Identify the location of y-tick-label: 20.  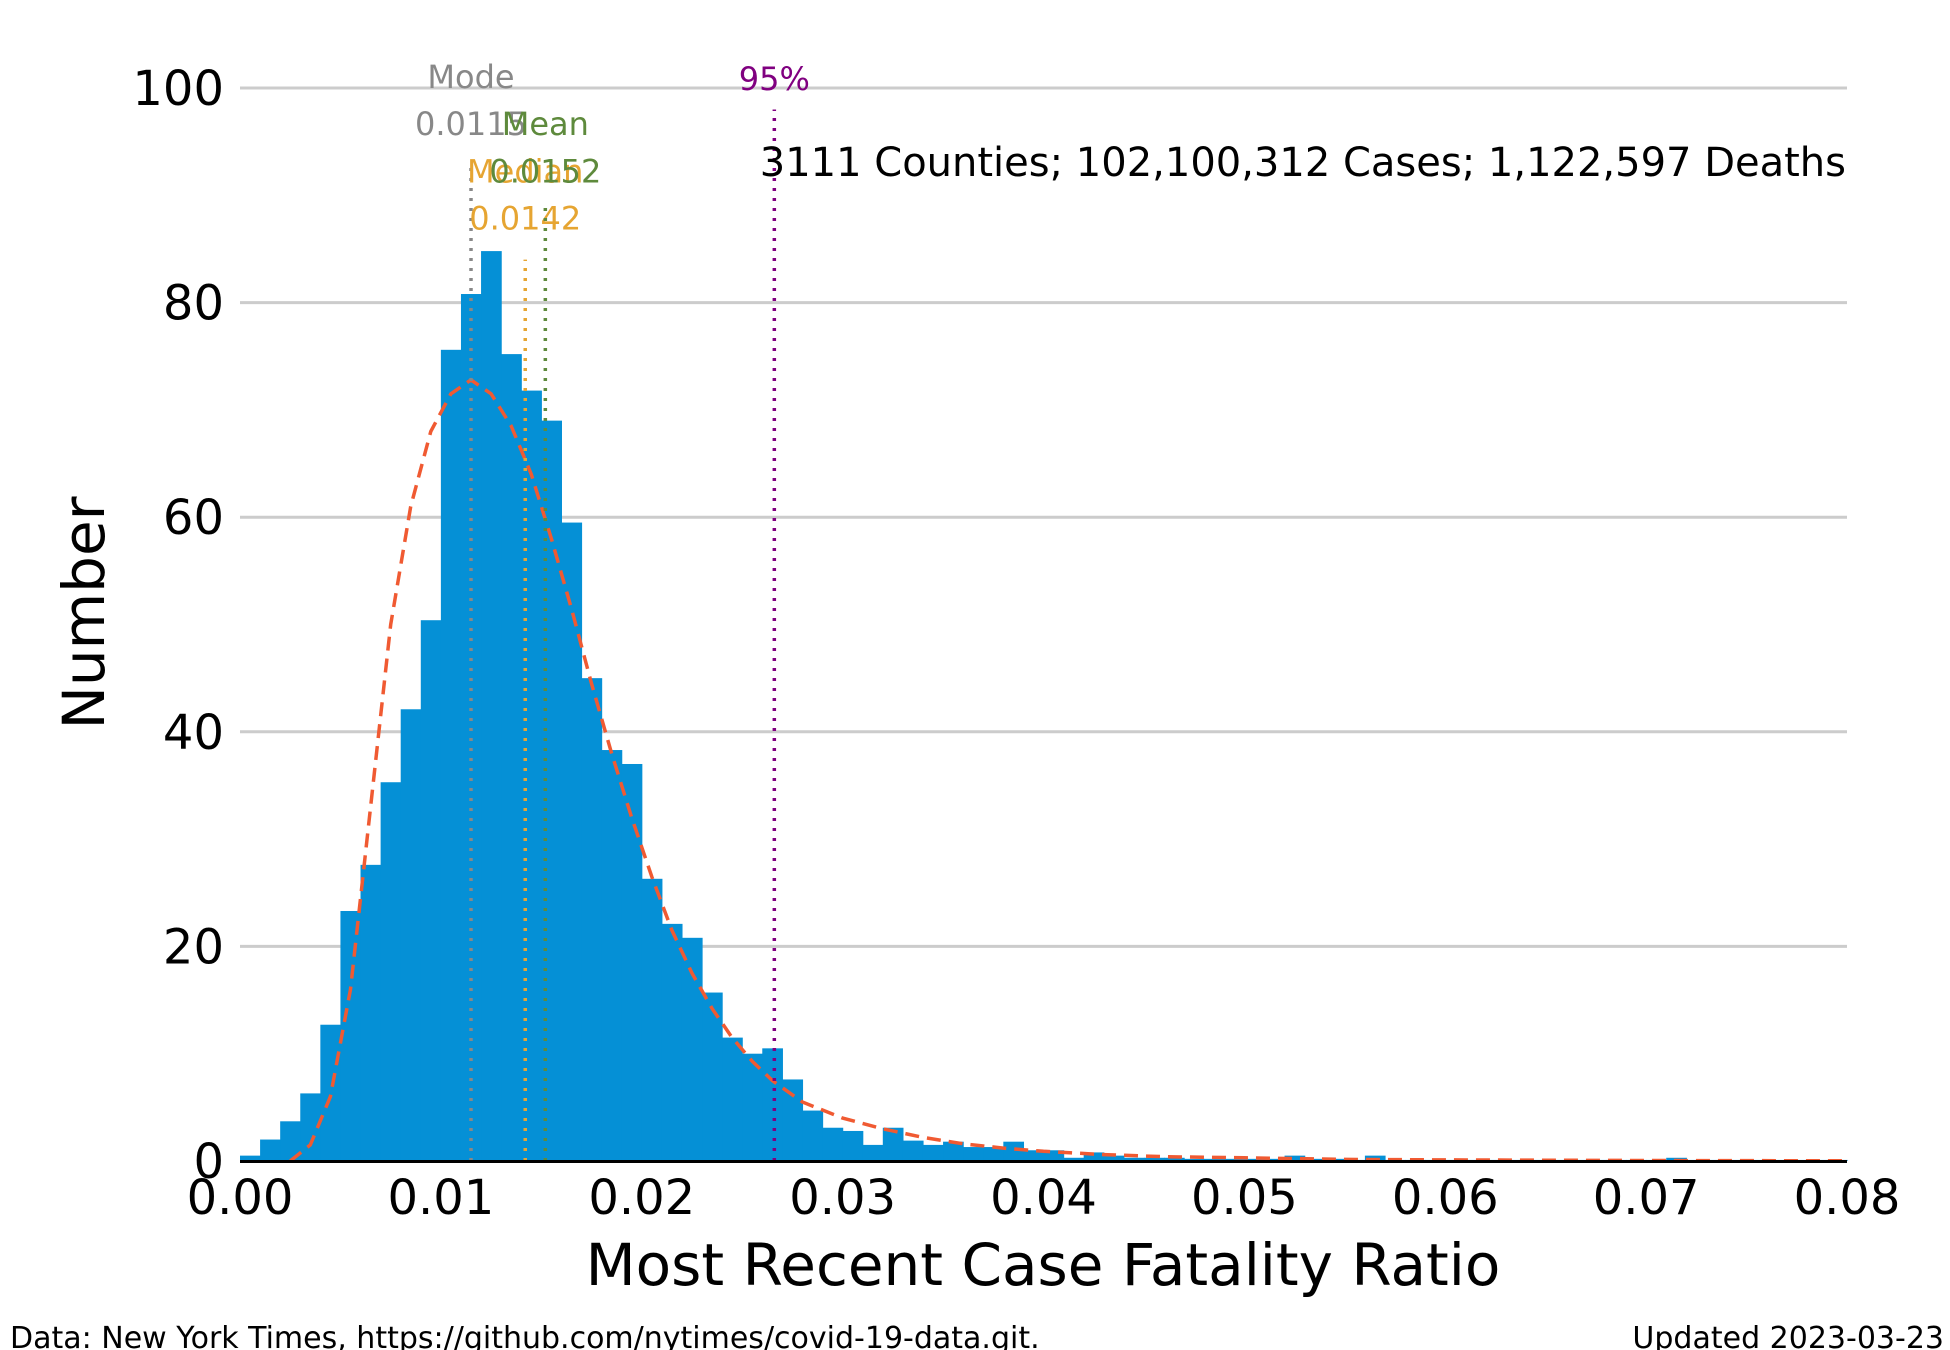
(193, 947).